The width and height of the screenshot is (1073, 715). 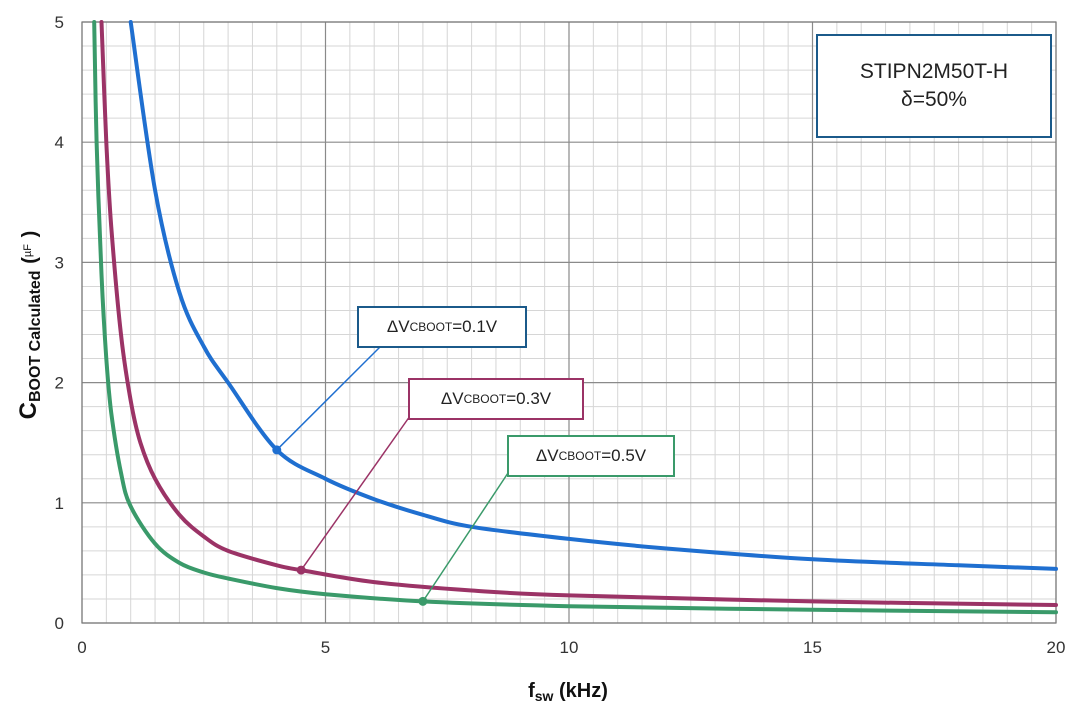 I want to click on y-tick-label: 3, so click(x=59, y=262).